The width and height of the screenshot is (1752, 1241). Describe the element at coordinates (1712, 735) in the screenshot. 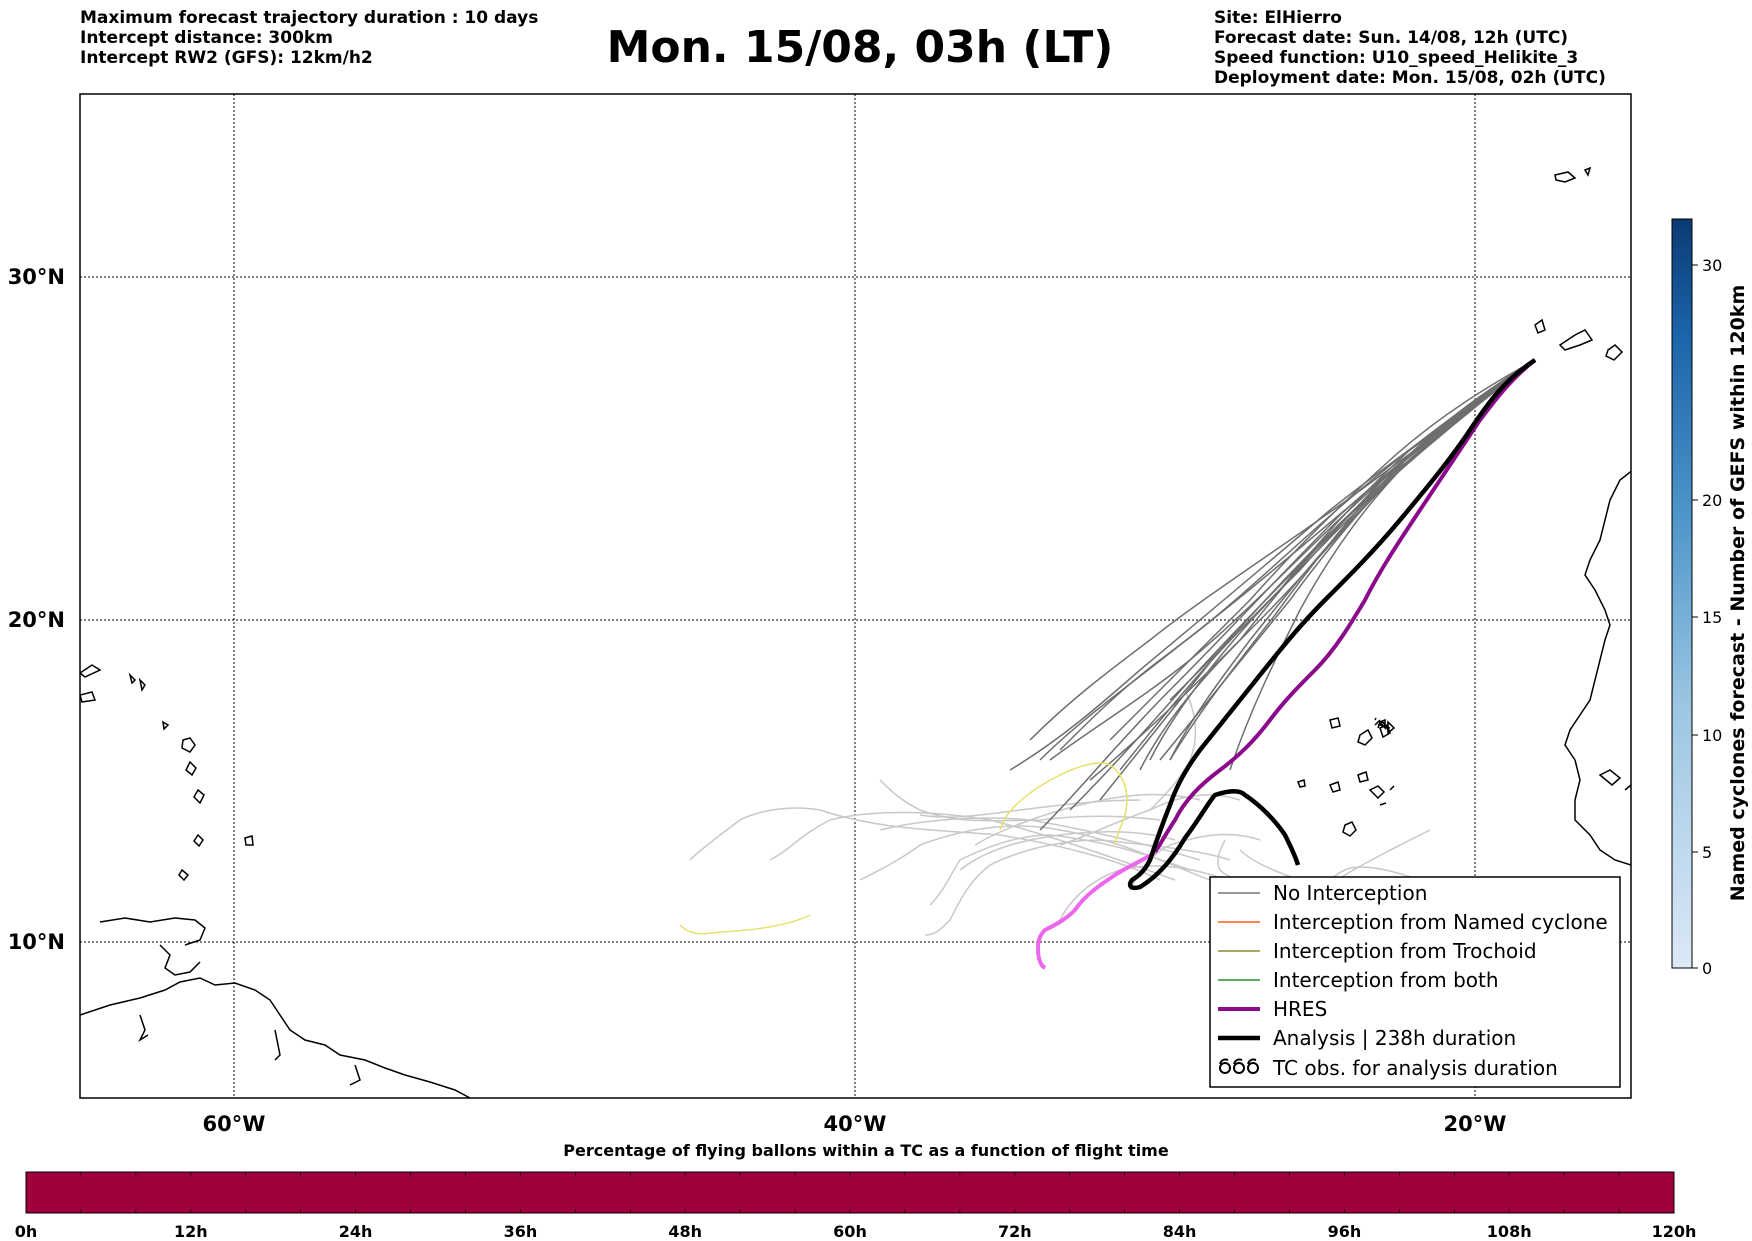

I see `colorbar-right-tick-10: 10` at that location.